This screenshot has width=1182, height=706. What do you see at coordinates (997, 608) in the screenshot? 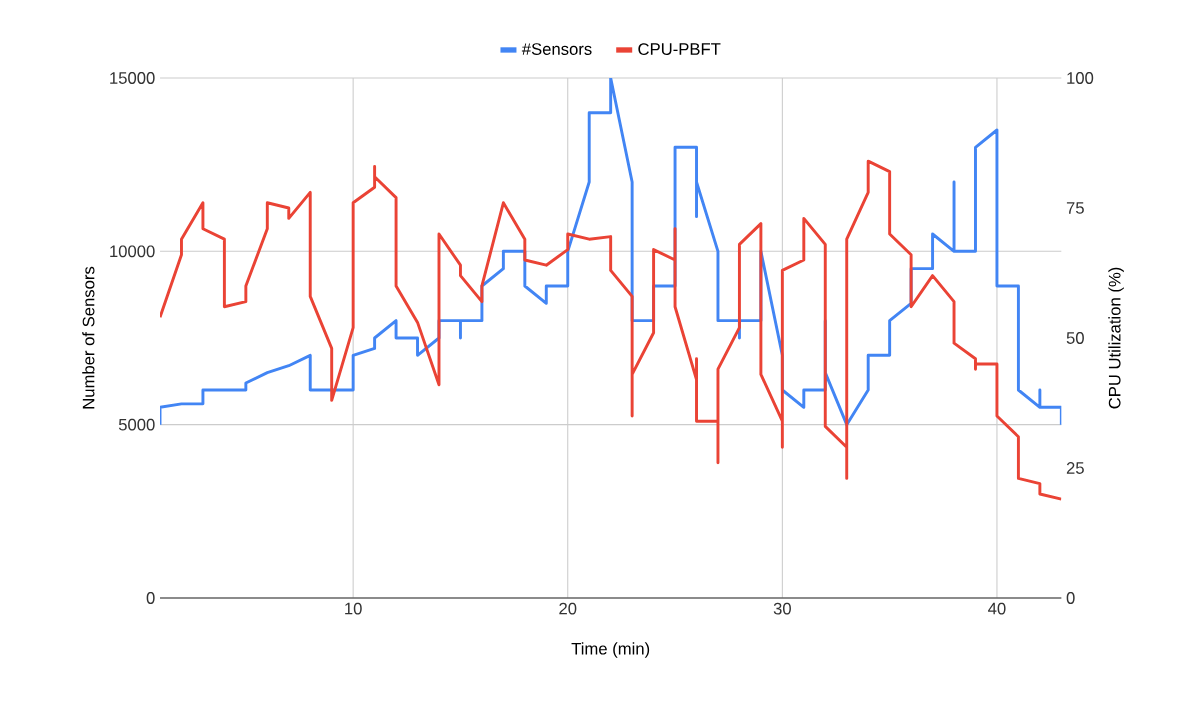
I see `x-tick-label: 40` at bounding box center [997, 608].